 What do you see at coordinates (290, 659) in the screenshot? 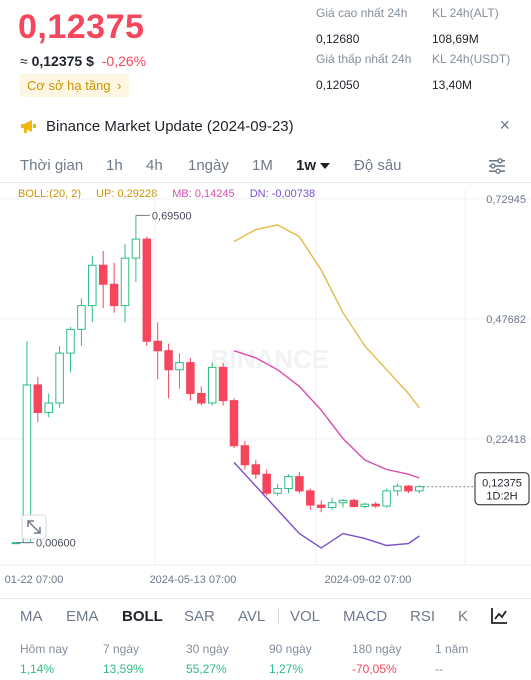
I see `perf-90d: 90 ngày 1,27%` at bounding box center [290, 659].